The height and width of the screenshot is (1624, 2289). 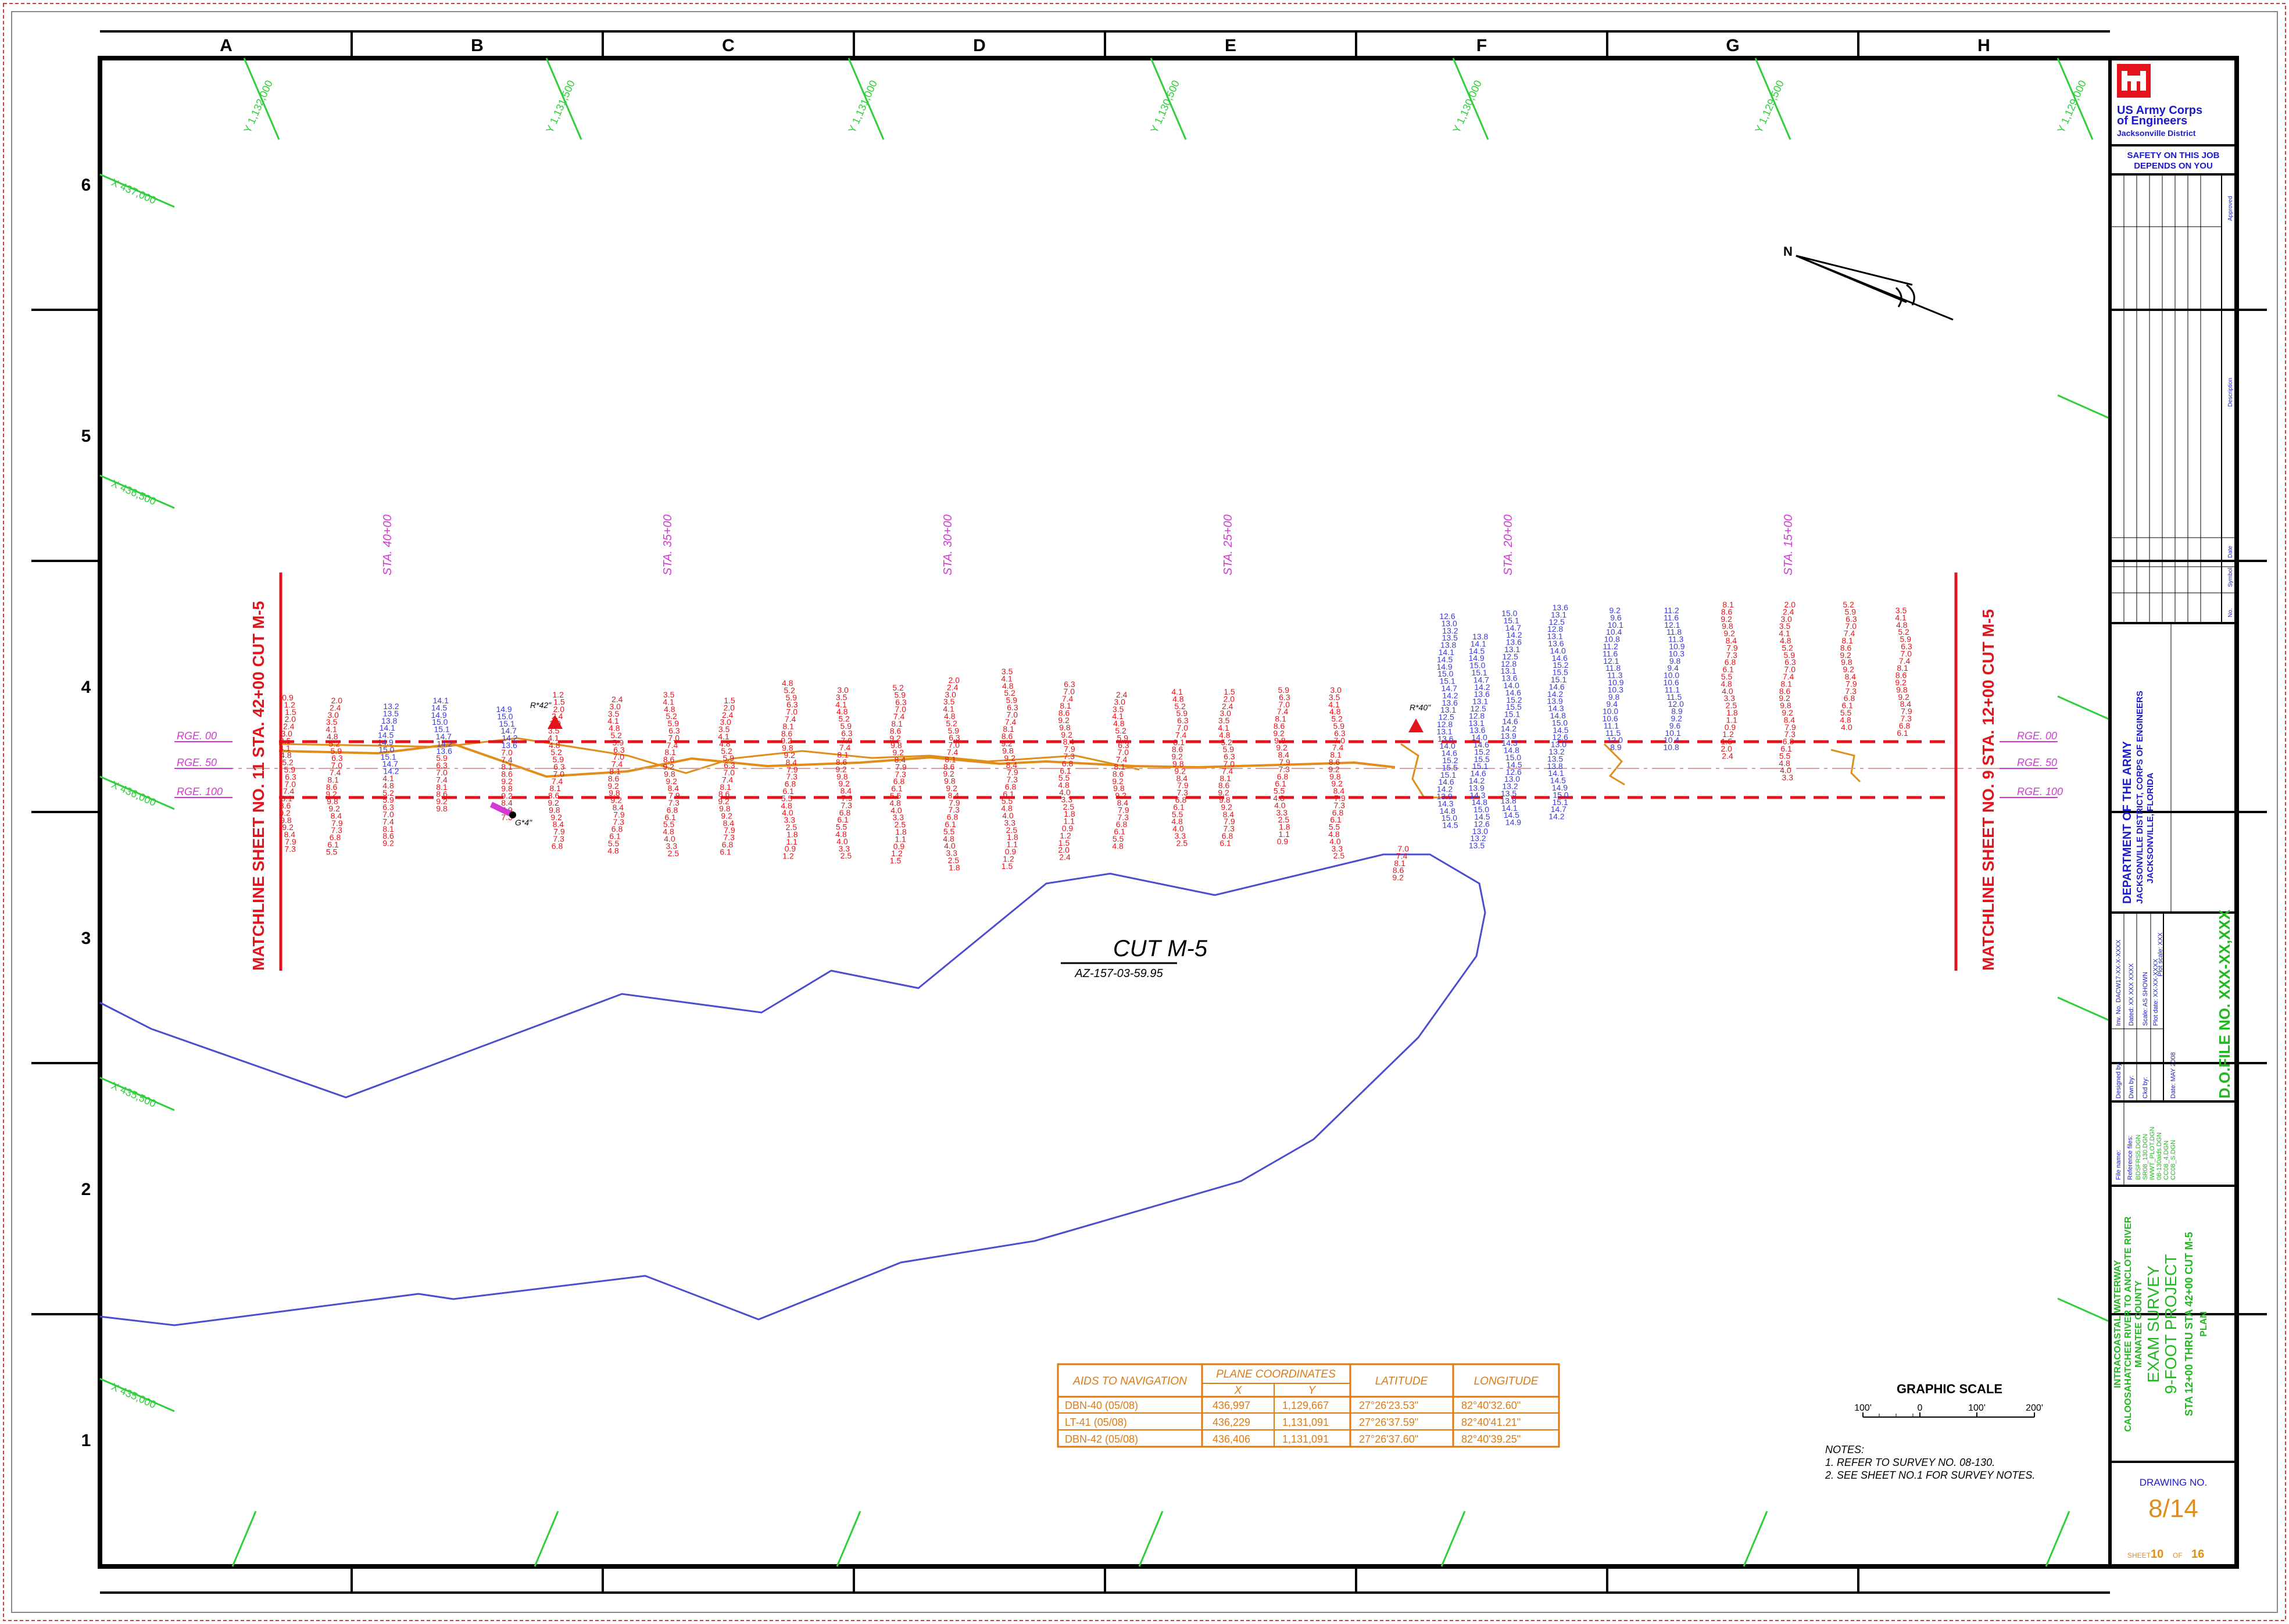 I want to click on notes-title: NOTES:, so click(x=1844, y=1449).